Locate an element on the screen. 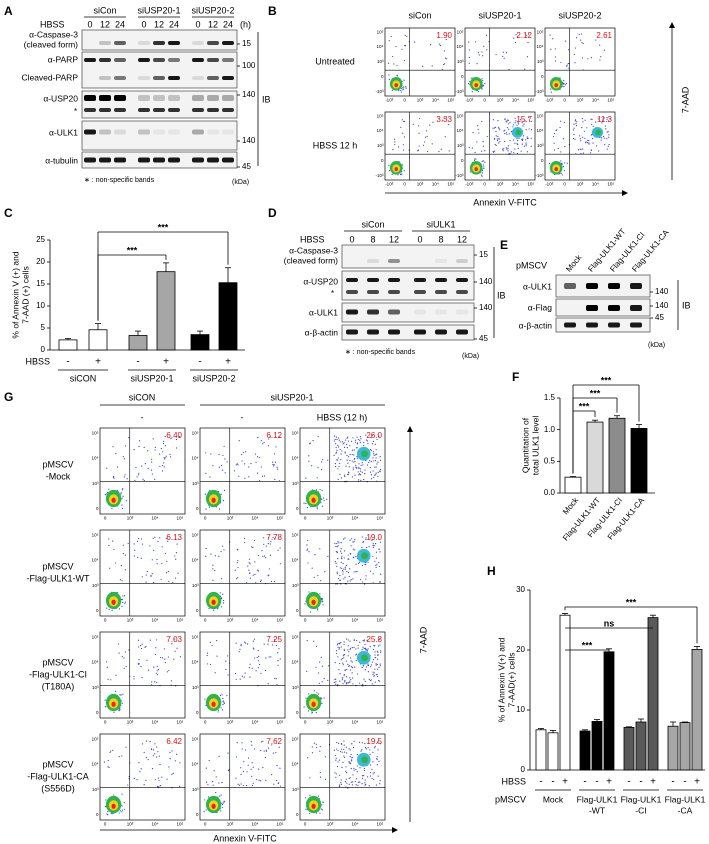  bar is located at coordinates (653, 694).